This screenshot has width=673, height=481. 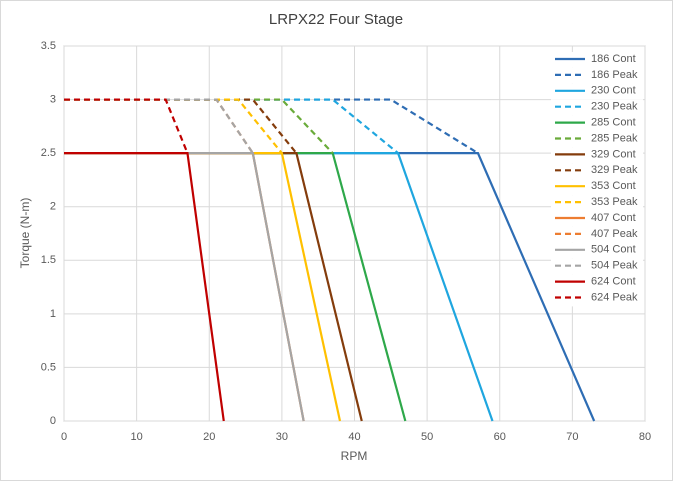 I want to click on x-tick-label: 10, so click(x=137, y=437).